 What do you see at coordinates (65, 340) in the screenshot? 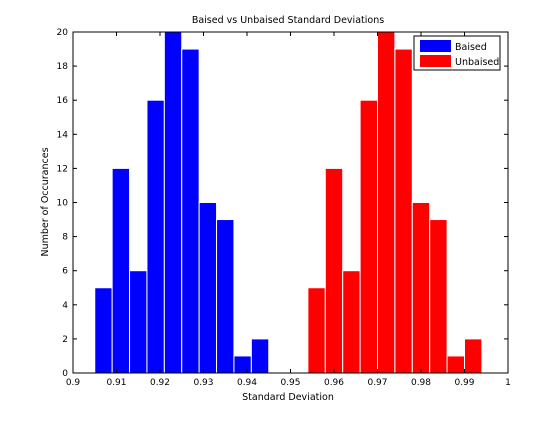
I see `y-tick-label-1: 2` at bounding box center [65, 340].